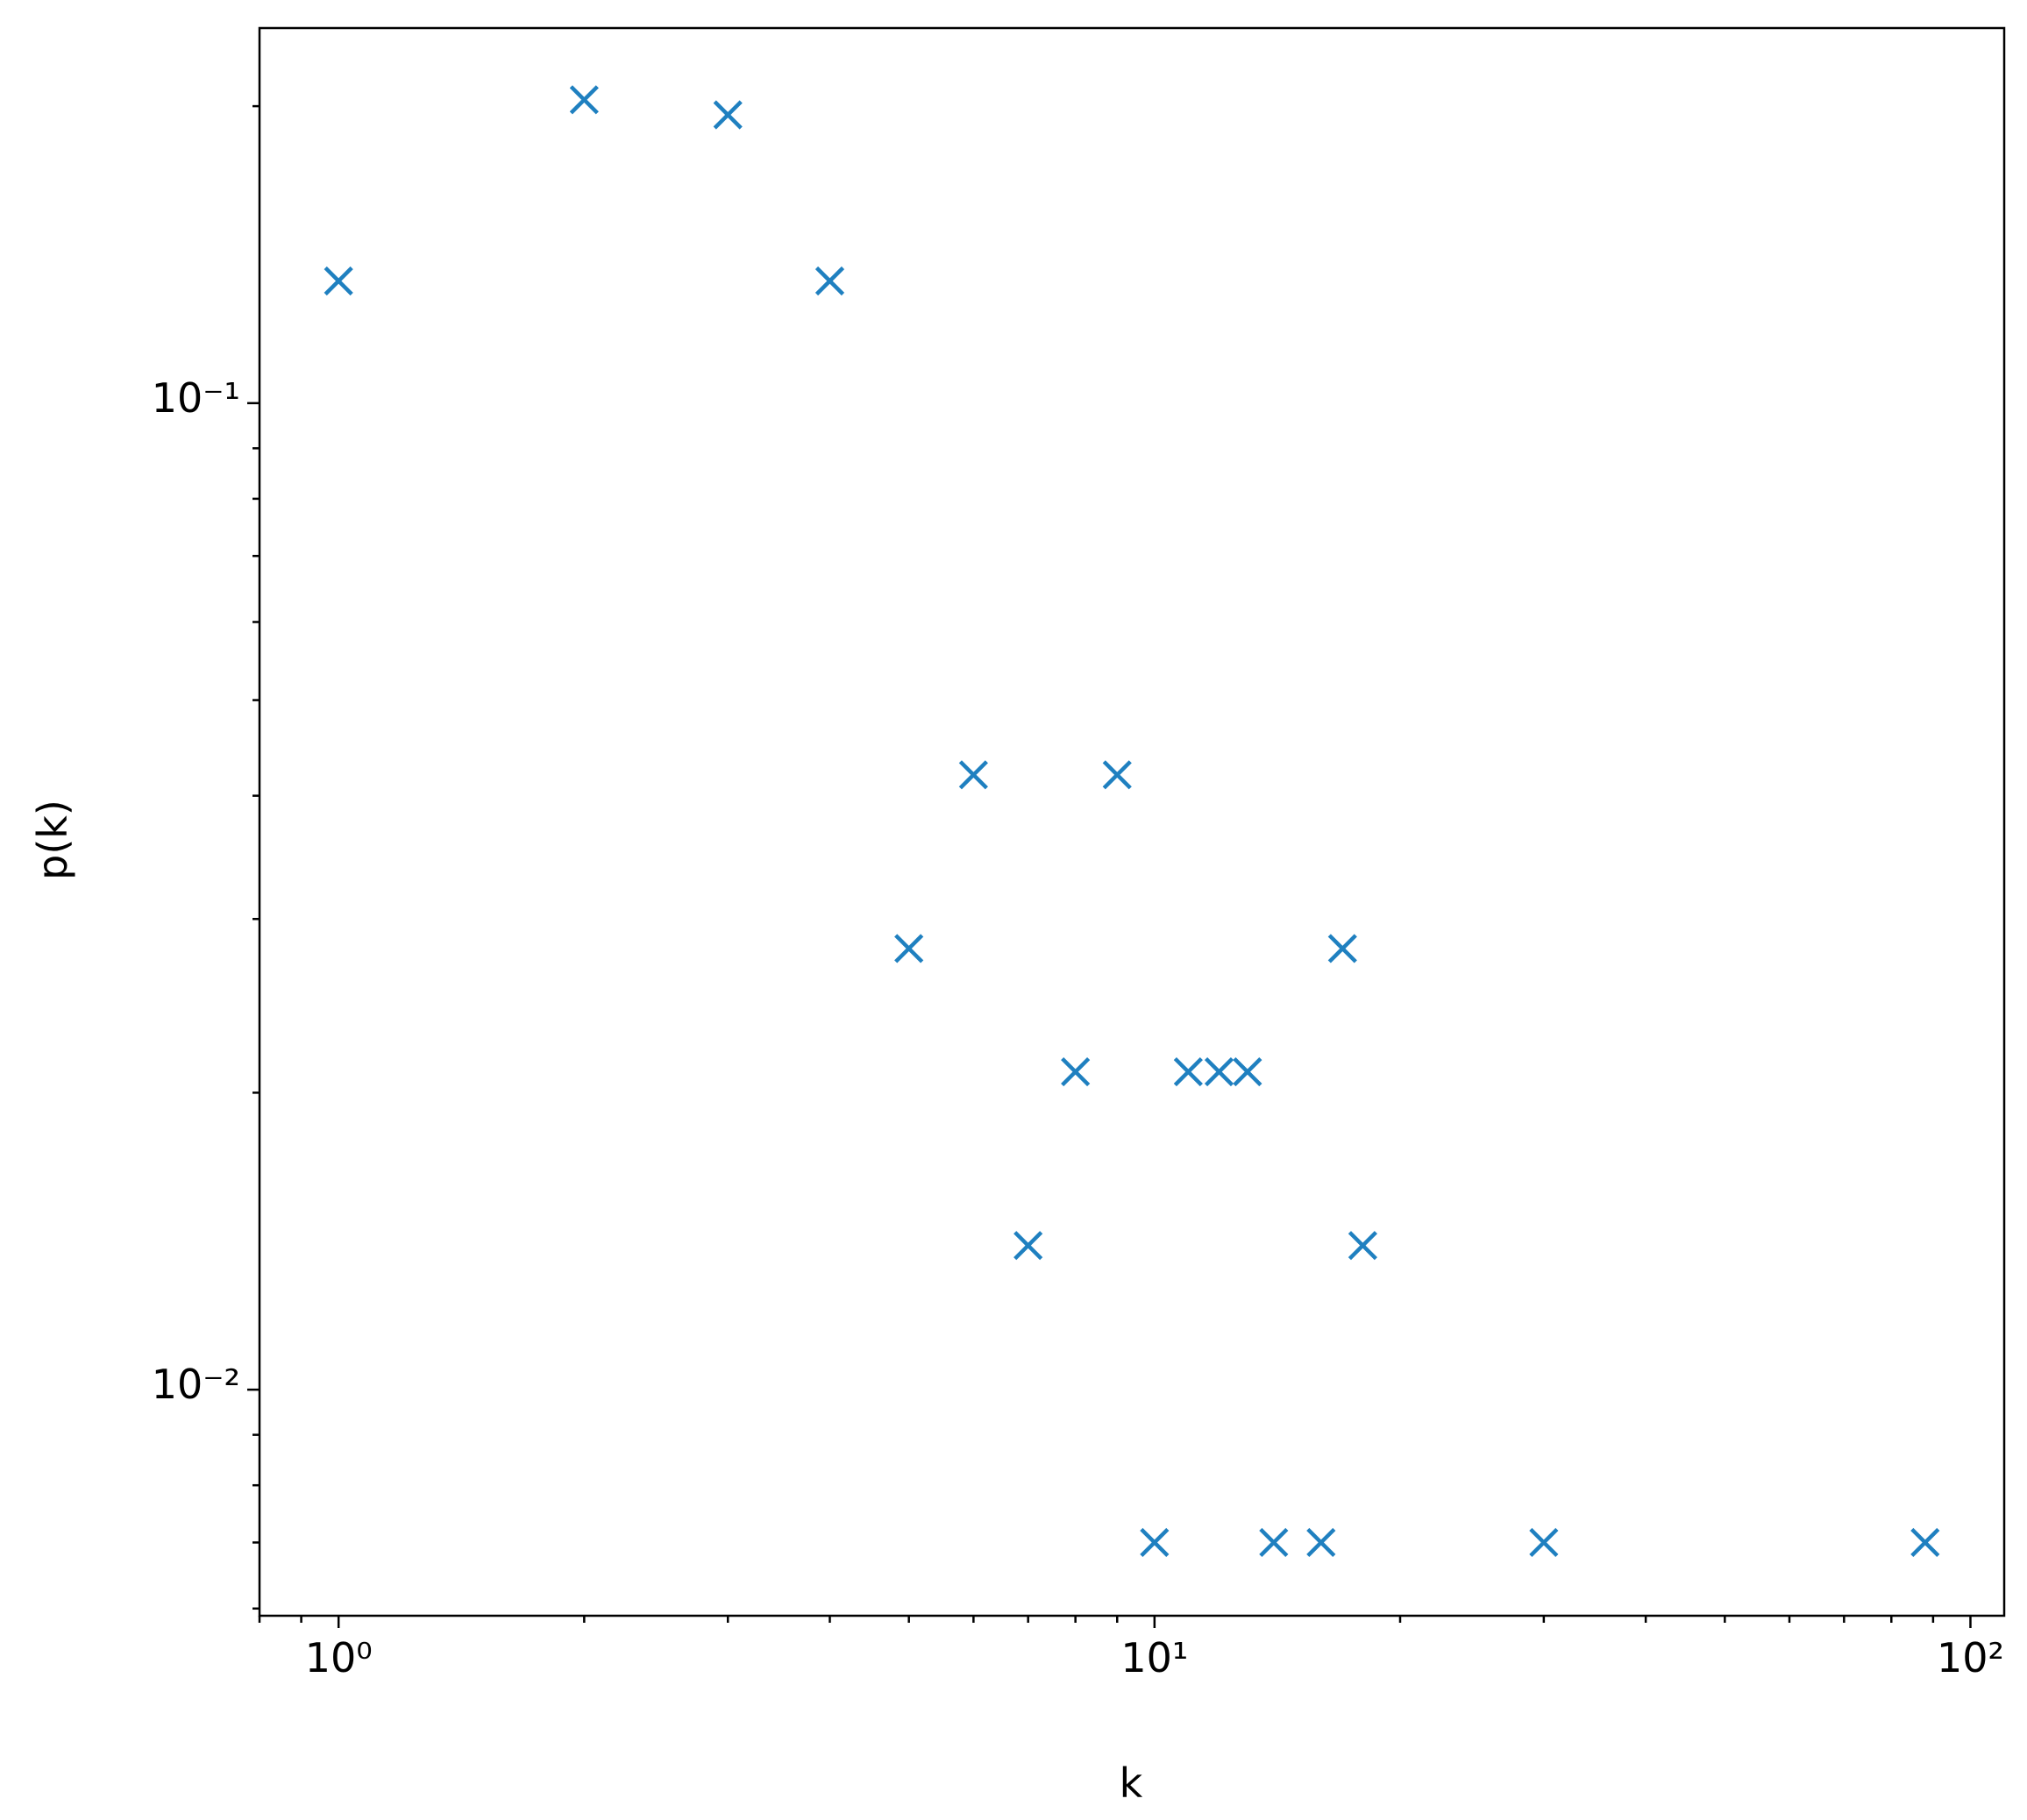  I want to click on x-tick-label: 10¹, so click(1154, 1657).